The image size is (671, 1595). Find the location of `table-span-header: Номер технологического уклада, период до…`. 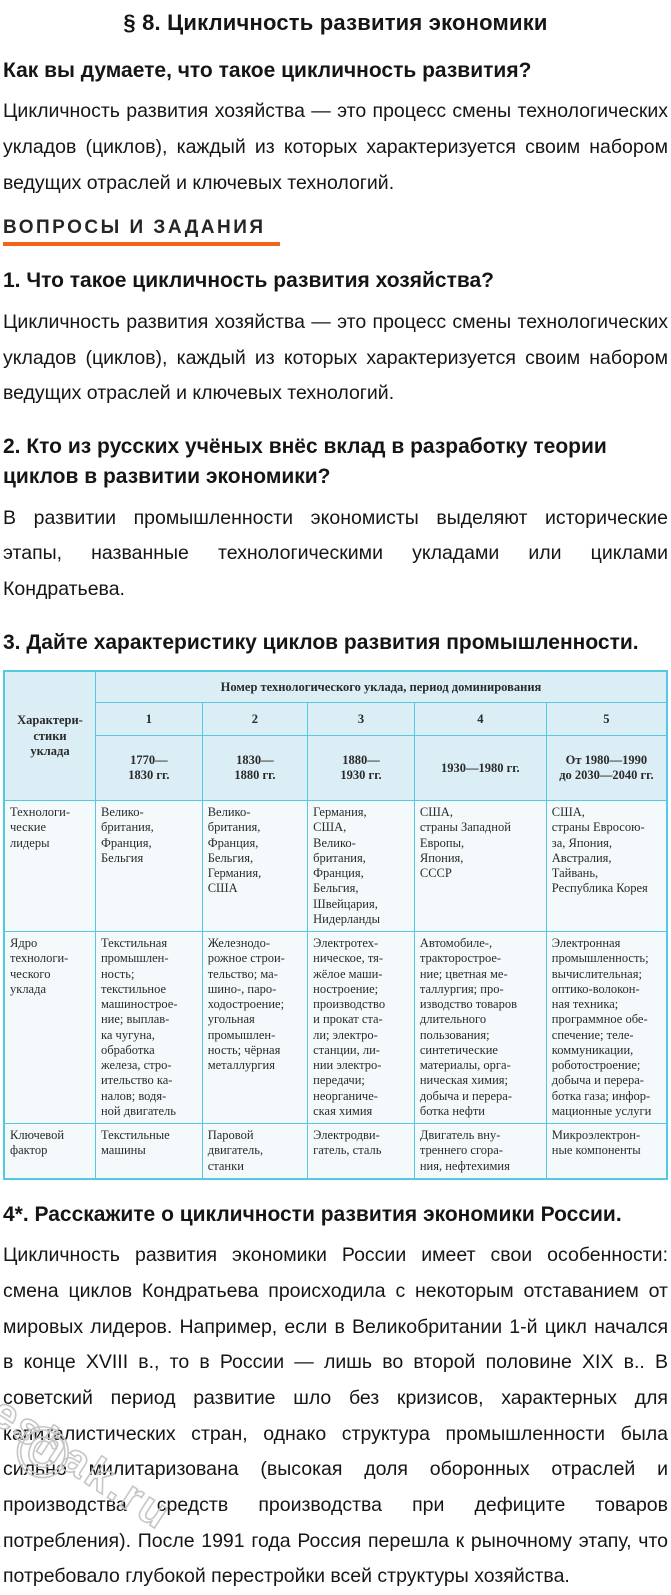

table-span-header: Номер технологического уклада, период до… is located at coordinates (381, 687).